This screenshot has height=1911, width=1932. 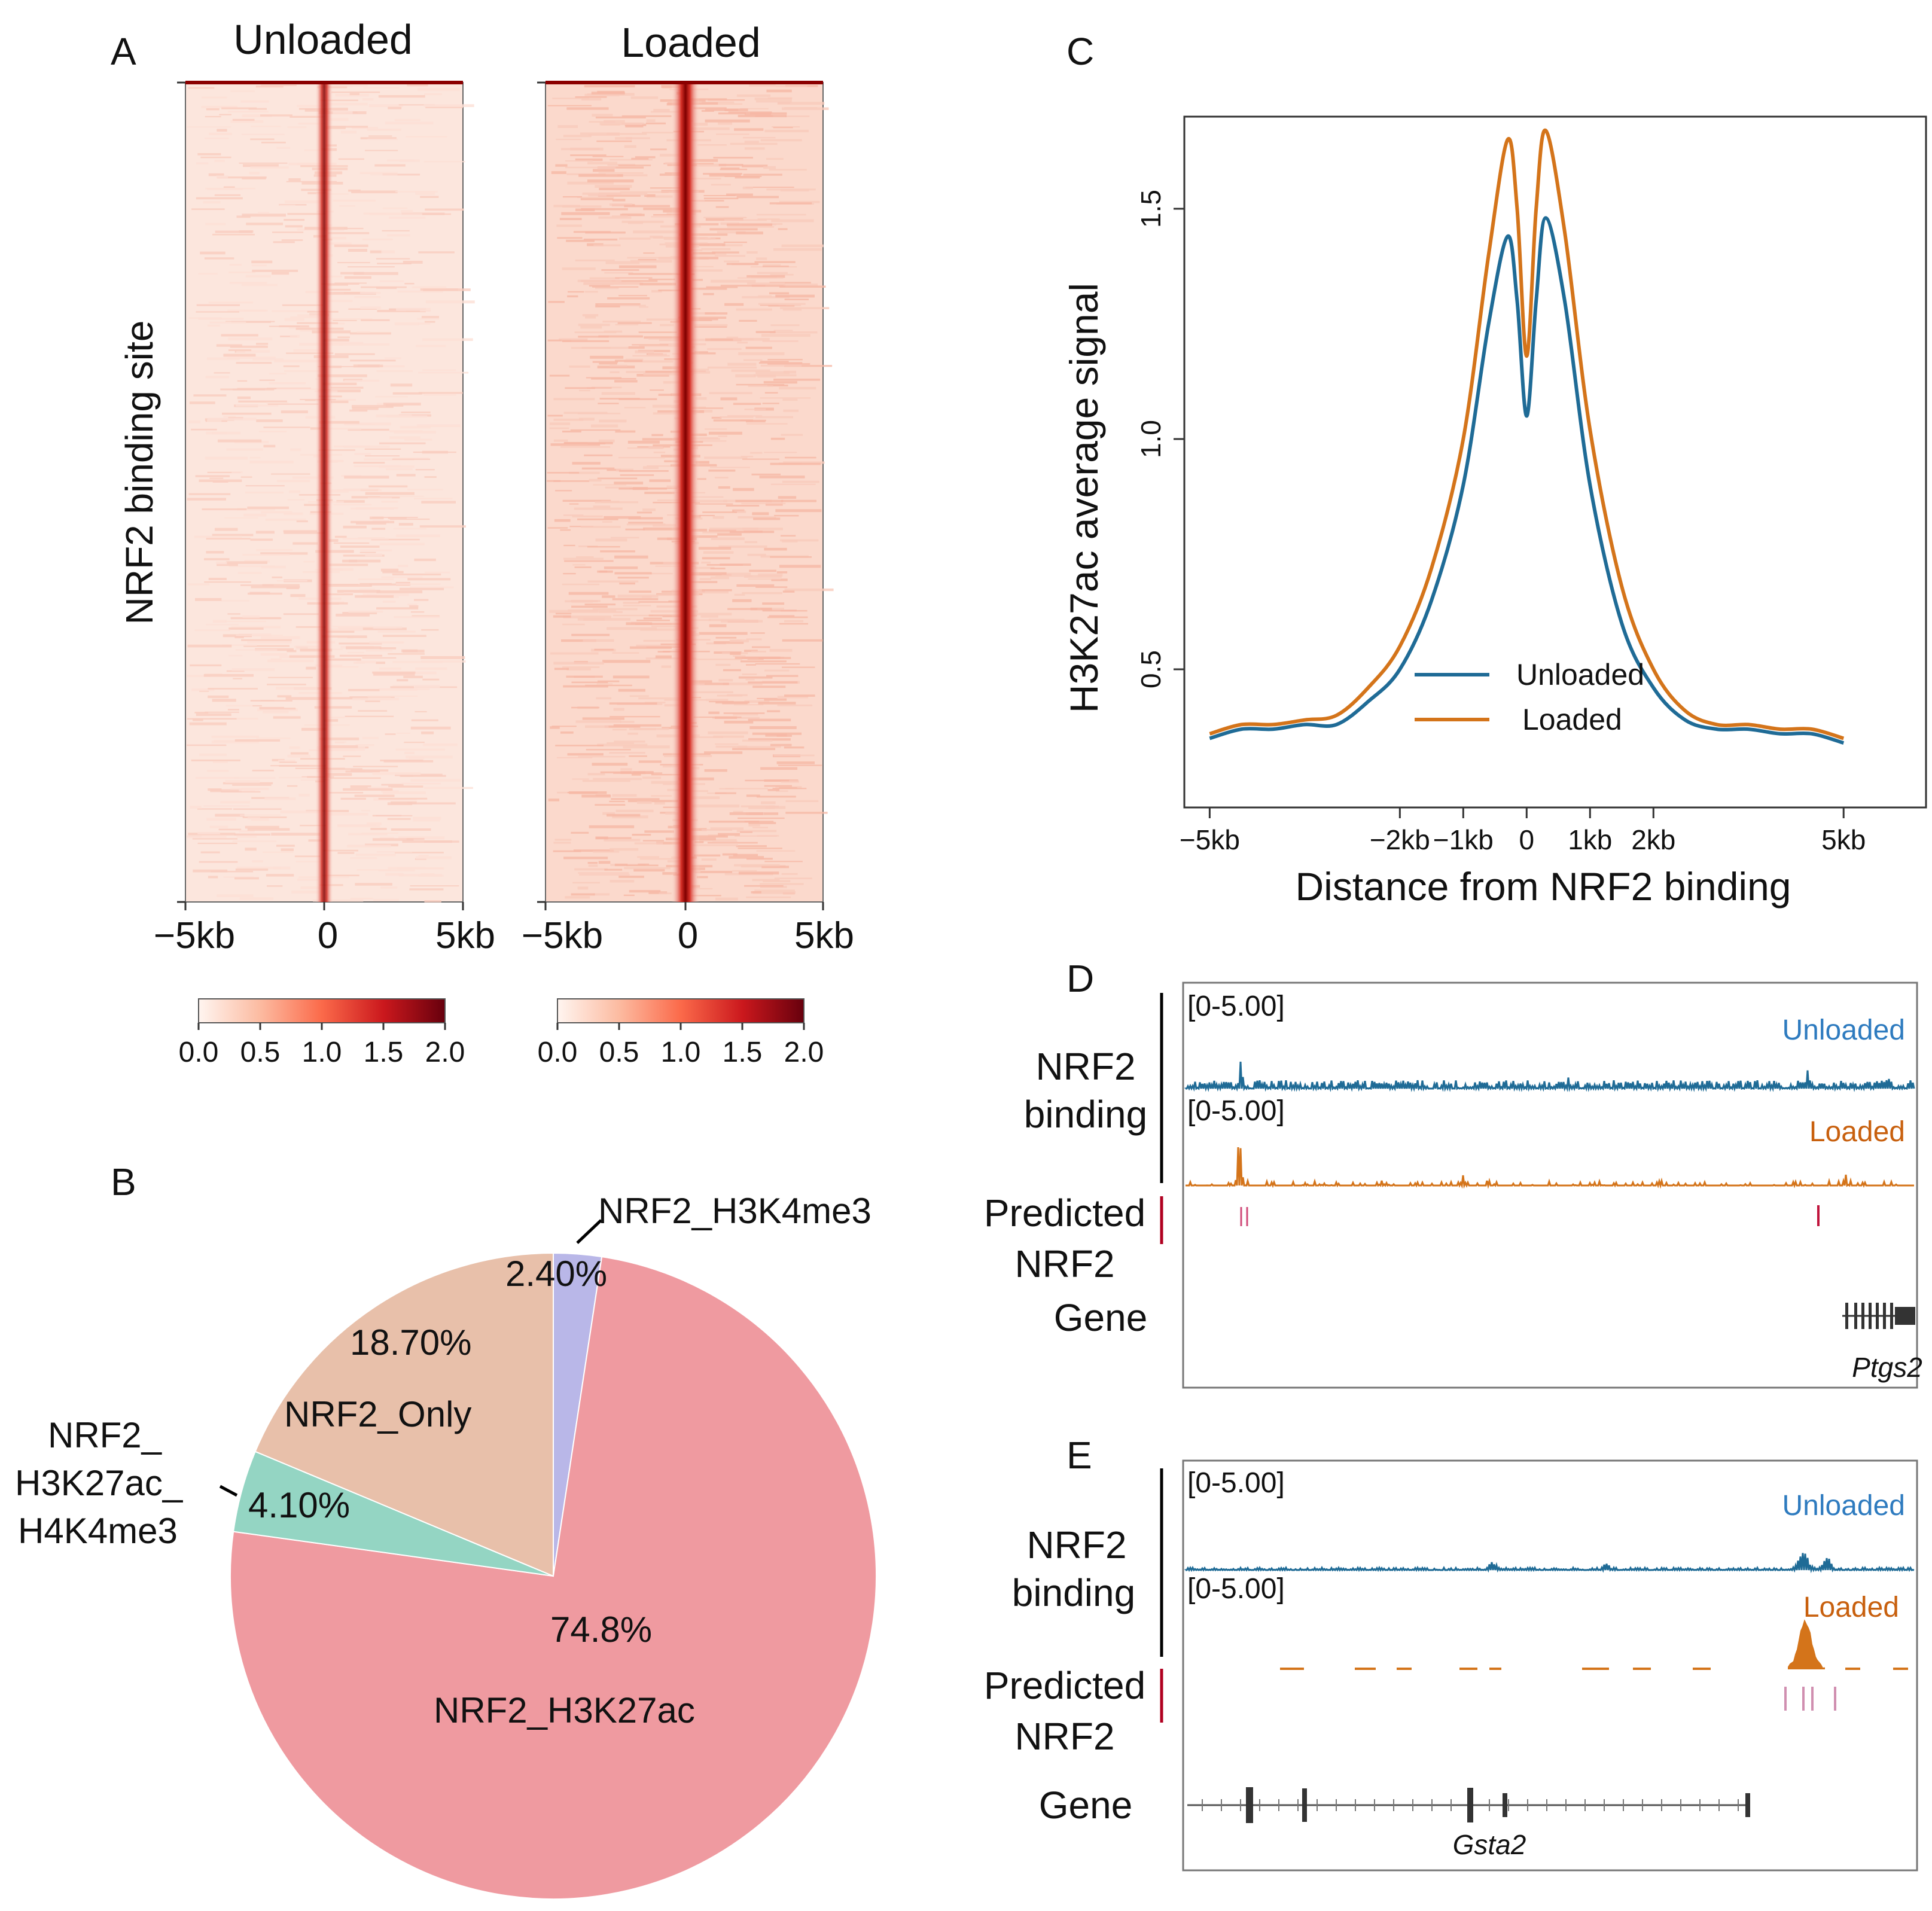 I want to click on track-d-nrf2-label: NRF2, so click(x=1085, y=1066).